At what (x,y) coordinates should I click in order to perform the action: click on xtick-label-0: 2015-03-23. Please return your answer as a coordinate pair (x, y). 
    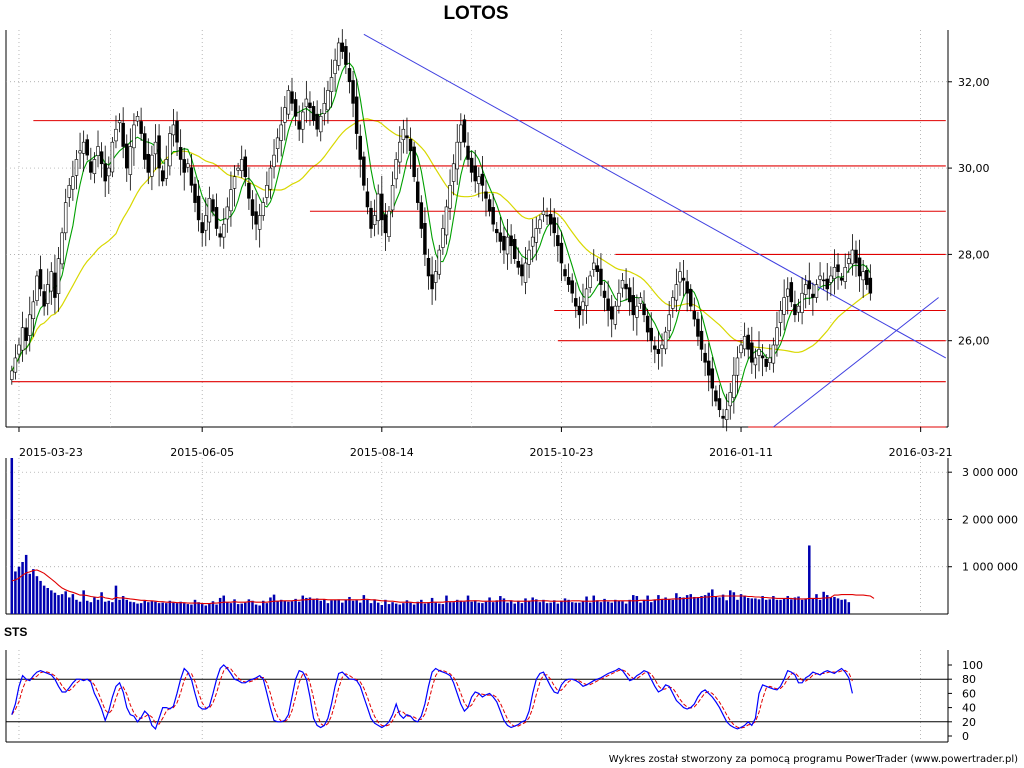
    Looking at the image, I should click on (51, 452).